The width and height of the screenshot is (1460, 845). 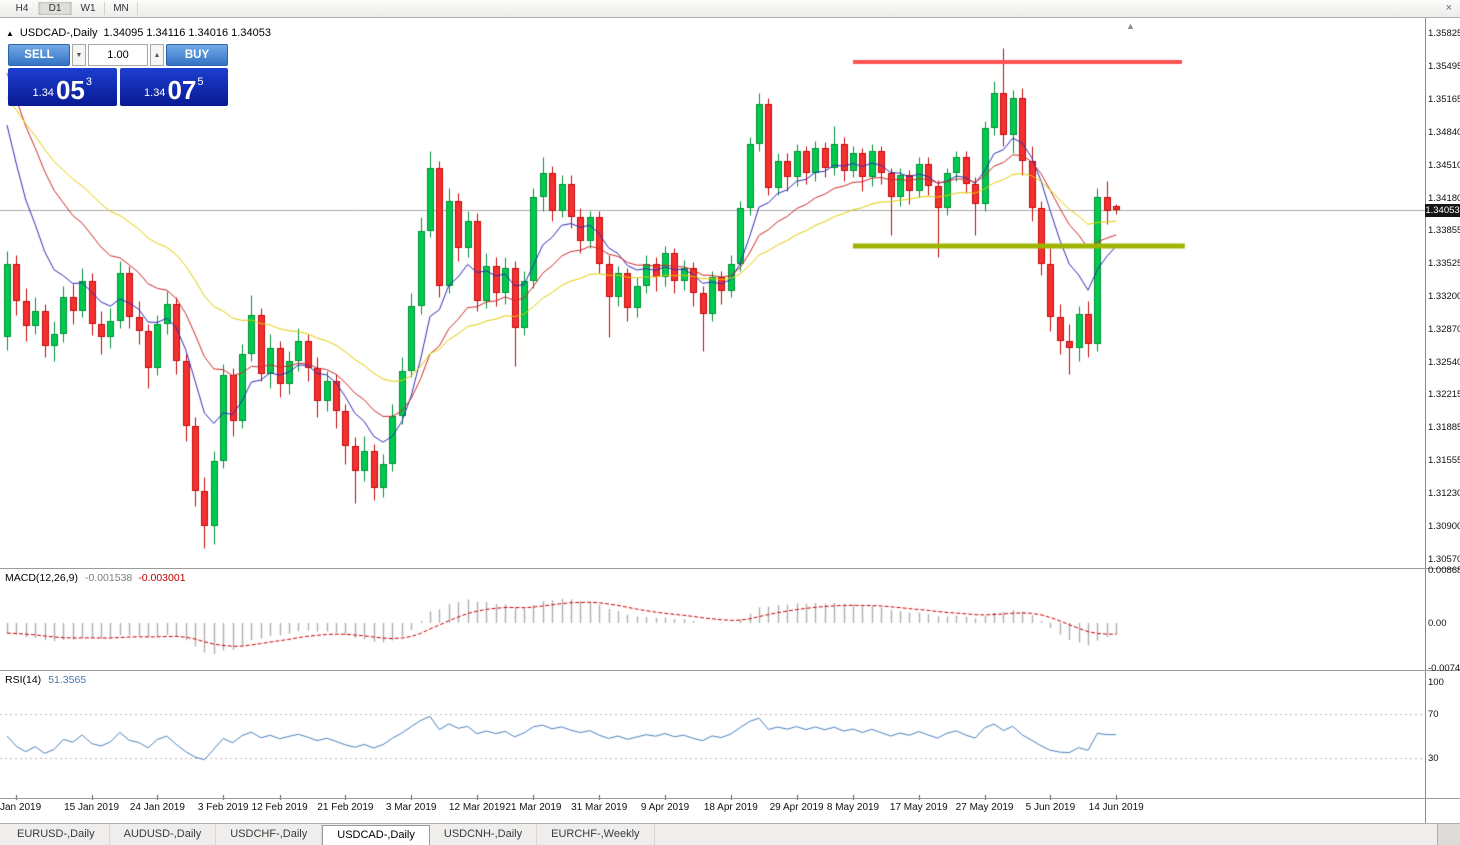 What do you see at coordinates (58, 33) in the screenshot?
I see `chart-symbol-period: USDCAD-,Daily` at bounding box center [58, 33].